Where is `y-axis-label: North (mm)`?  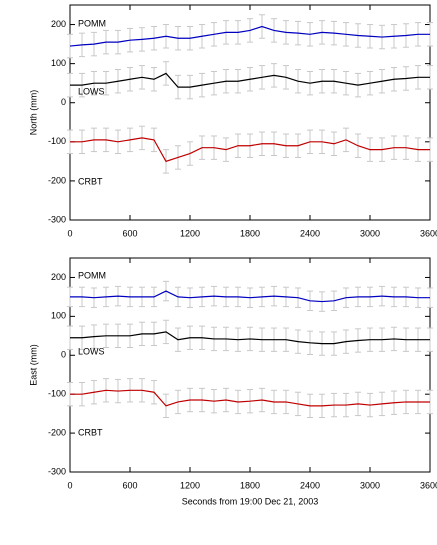 y-axis-label: North (mm) is located at coordinates (33, 113).